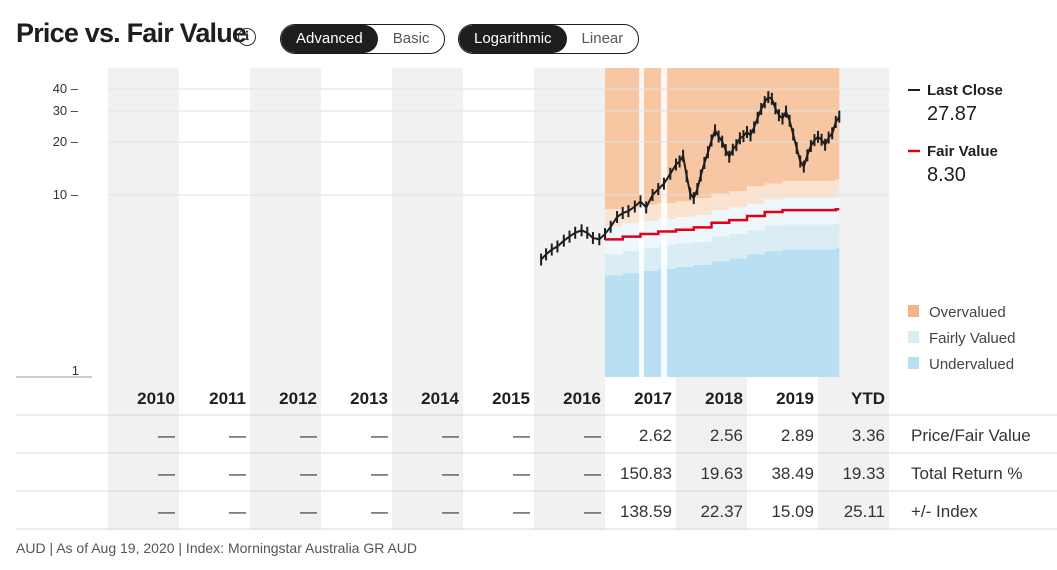 The width and height of the screenshot is (1057, 570). I want to click on table-cell: 19.63, so click(721, 473).